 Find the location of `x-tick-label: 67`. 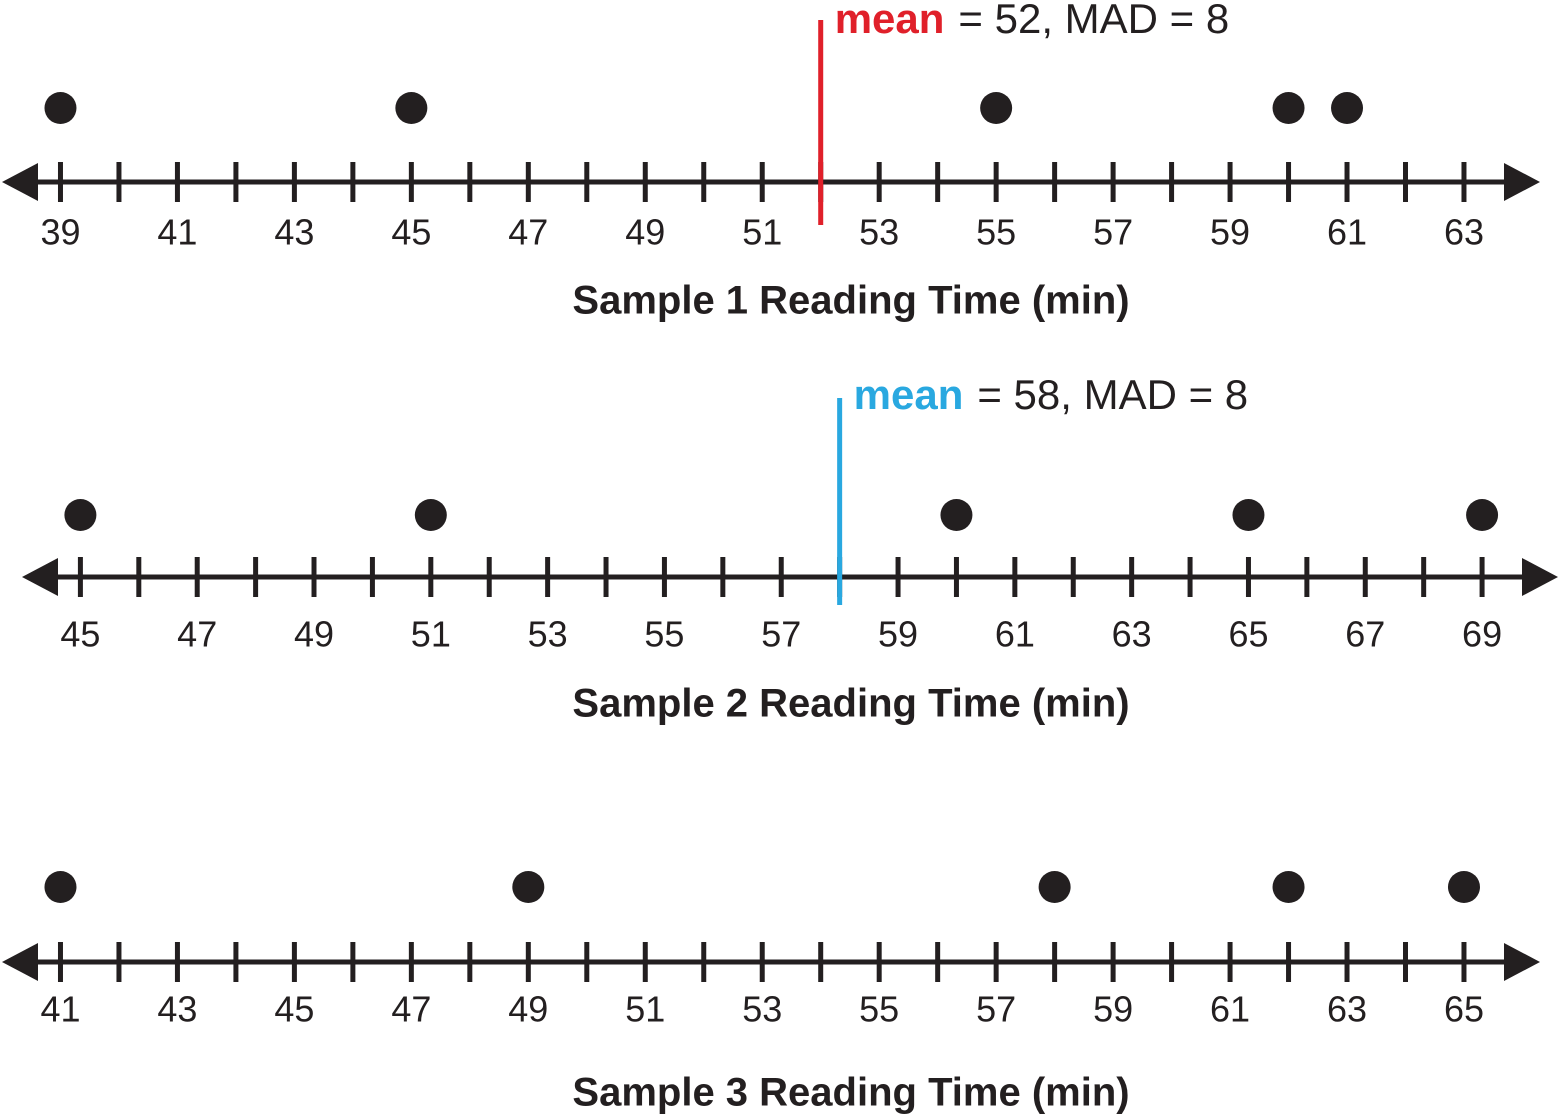

x-tick-label: 67 is located at coordinates (1365, 634).